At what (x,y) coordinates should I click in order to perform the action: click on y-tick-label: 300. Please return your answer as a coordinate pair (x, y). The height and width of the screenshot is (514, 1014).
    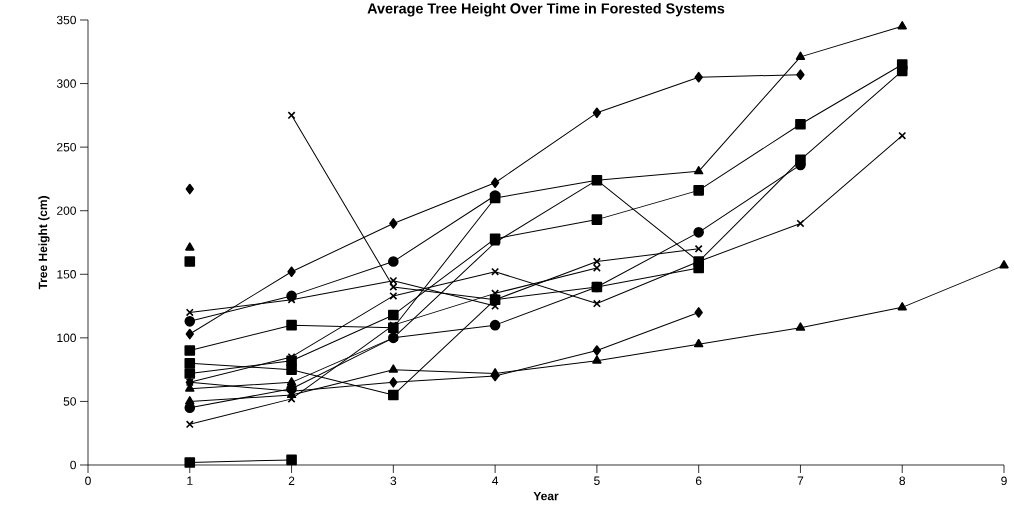
    Looking at the image, I should click on (66, 83).